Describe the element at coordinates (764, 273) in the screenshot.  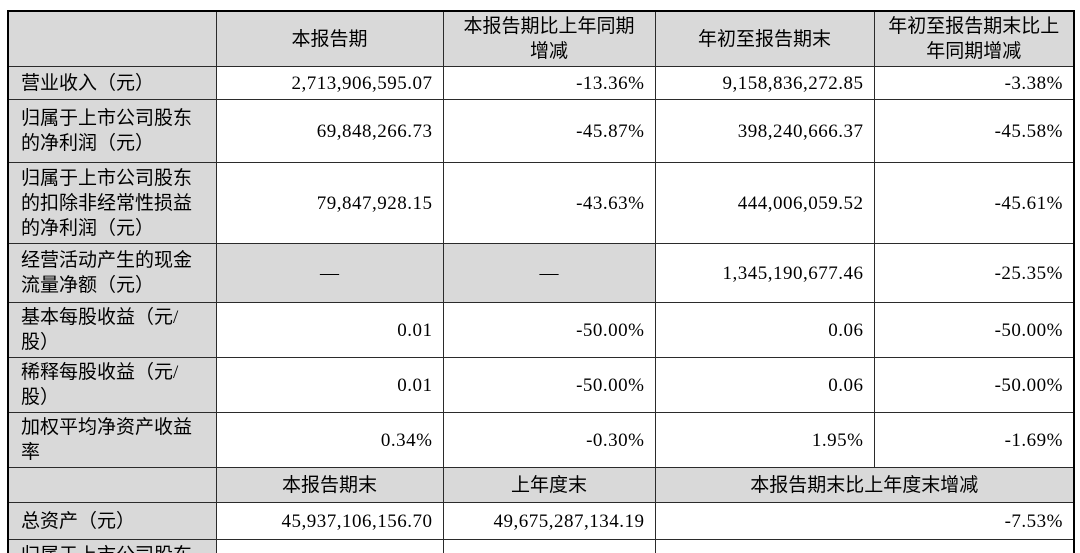
I see `value-cell: 1,345,190,677.46` at that location.